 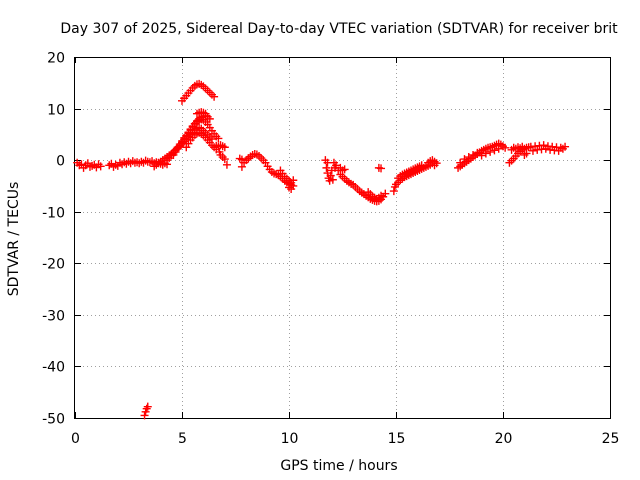 I want to click on y-tick-label: -50, so click(x=53, y=420).